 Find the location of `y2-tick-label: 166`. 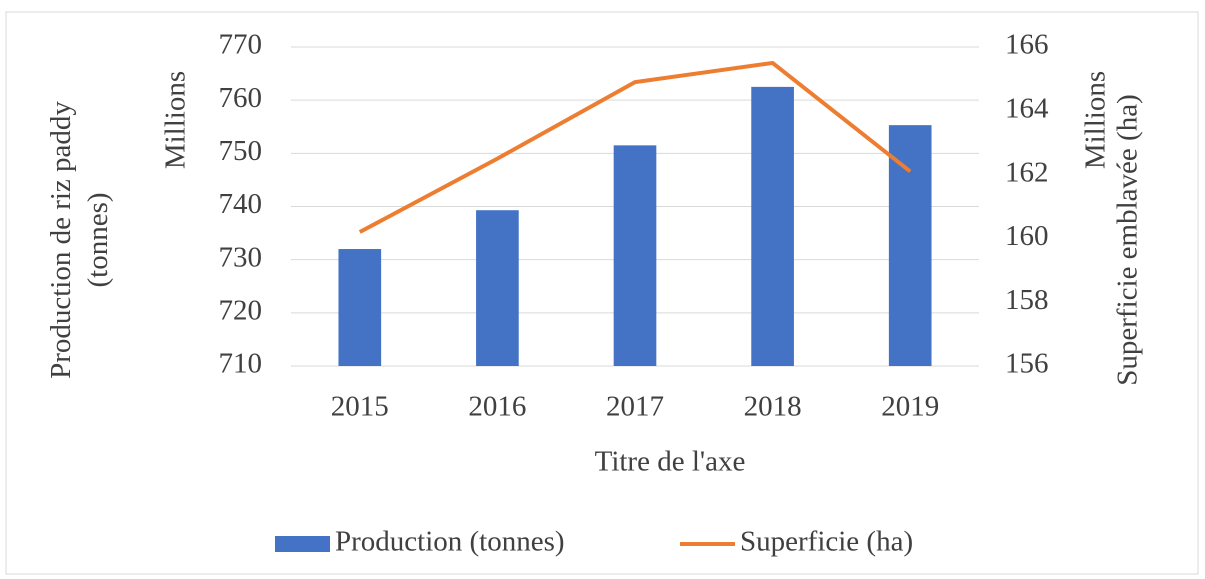

y2-tick-label: 166 is located at coordinates (1027, 45).